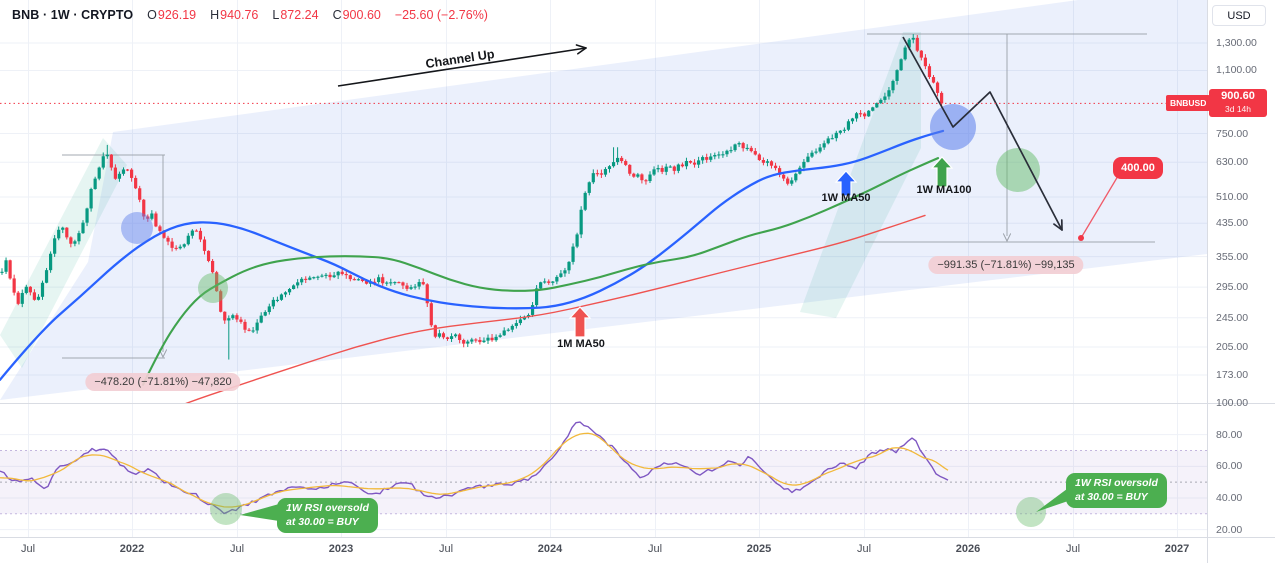 Image resolution: width=1275 pixels, height=563 pixels. What do you see at coordinates (234, 15) in the screenshot?
I see `ohlc-high: H940.76` at bounding box center [234, 15].